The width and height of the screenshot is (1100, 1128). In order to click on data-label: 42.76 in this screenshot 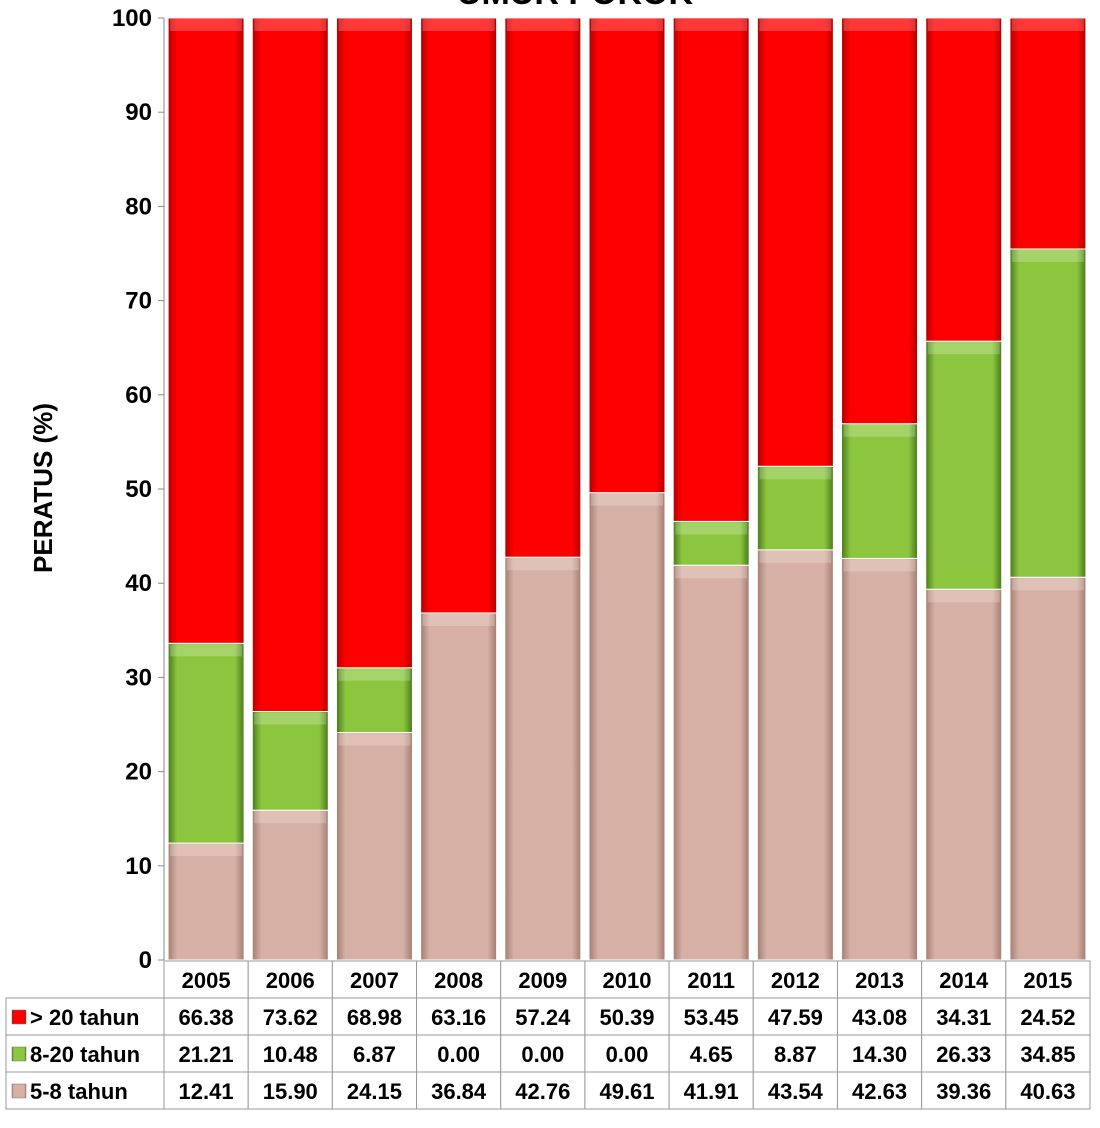, I will do `click(542, 1091)`.